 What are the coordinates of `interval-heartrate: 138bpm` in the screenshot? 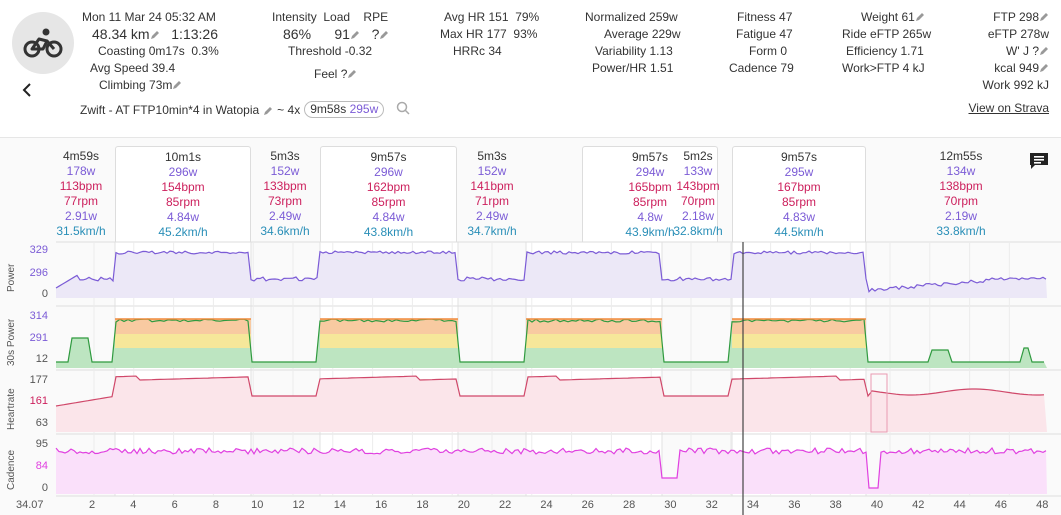 It's located at (961, 186).